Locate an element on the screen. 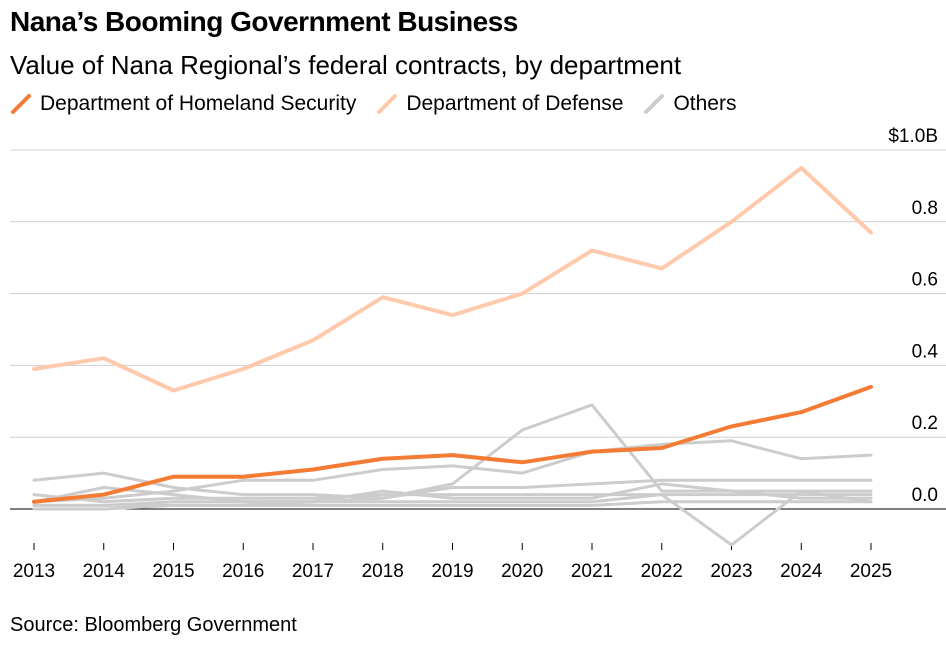  legend-item-others: Others is located at coordinates (689, 104).